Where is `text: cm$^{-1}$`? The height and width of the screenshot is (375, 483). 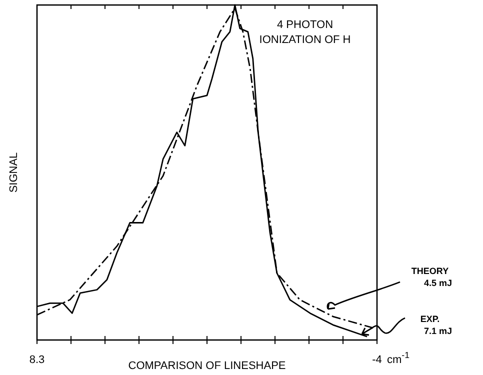 text: cm$^{-1}$ is located at coordinates (398, 358).